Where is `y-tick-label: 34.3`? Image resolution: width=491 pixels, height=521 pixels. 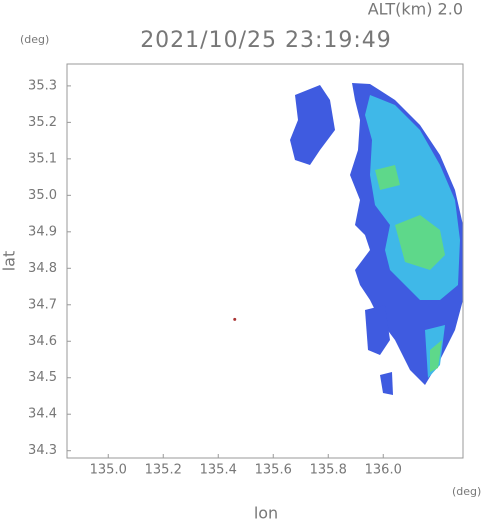
y-tick-label: 34.3 is located at coordinates (42, 450).